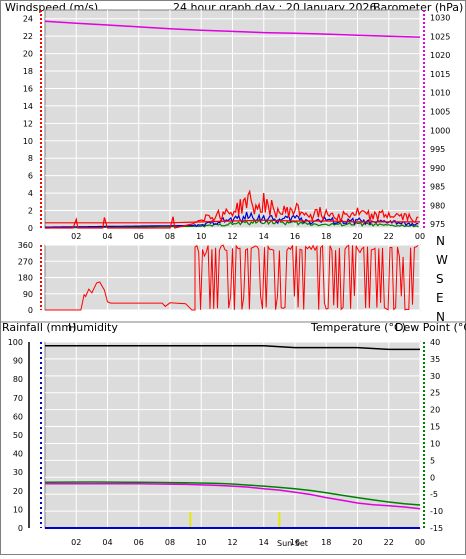 The width and height of the screenshot is (466, 559). I want to click on wind-x-tick-label: 02, so click(76, 236).